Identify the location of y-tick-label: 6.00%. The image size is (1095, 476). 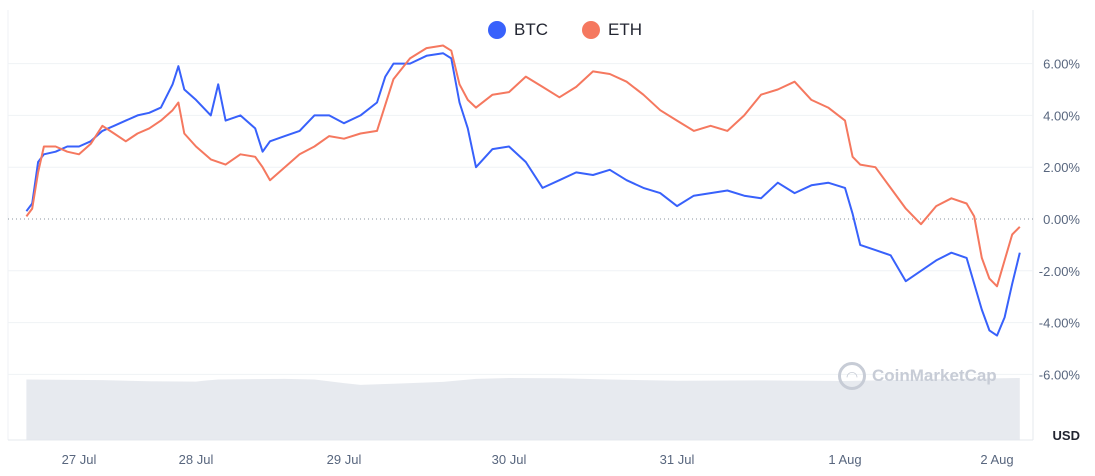
(1061, 64).